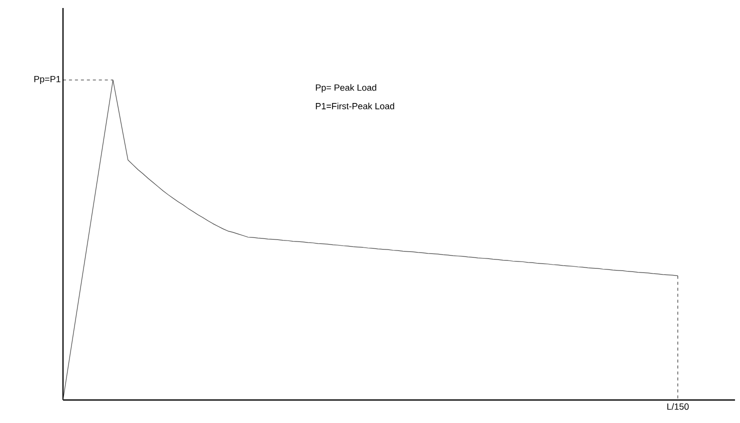 This screenshot has width=740, height=423. What do you see at coordinates (678, 406) in the screenshot?
I see `text: L/150` at bounding box center [678, 406].